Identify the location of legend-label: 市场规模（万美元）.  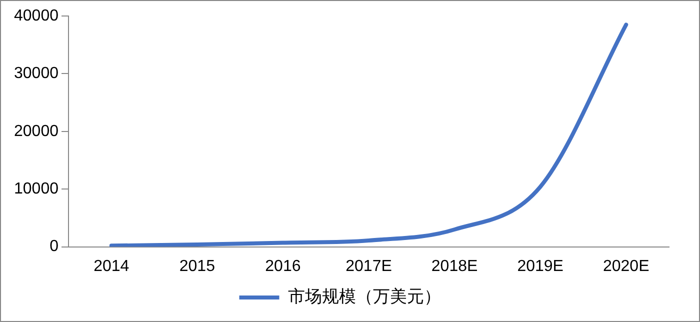
(364, 296).